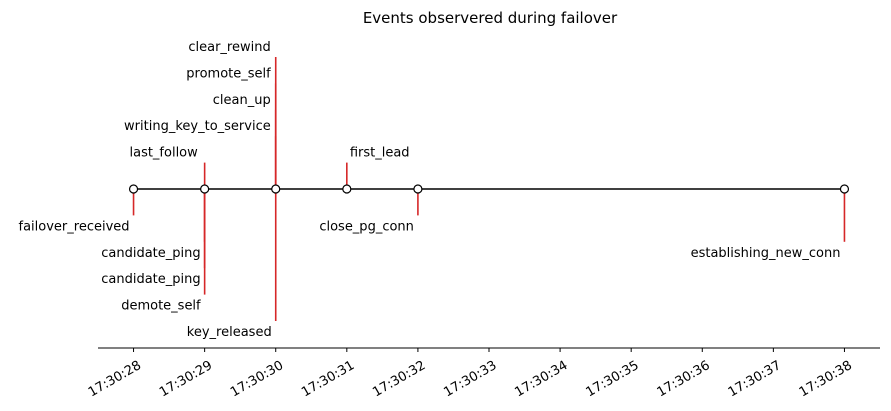 Image resolution: width=891 pixels, height=411 pixels. I want to click on x-tick-label: 17:30:29, so click(186, 379).